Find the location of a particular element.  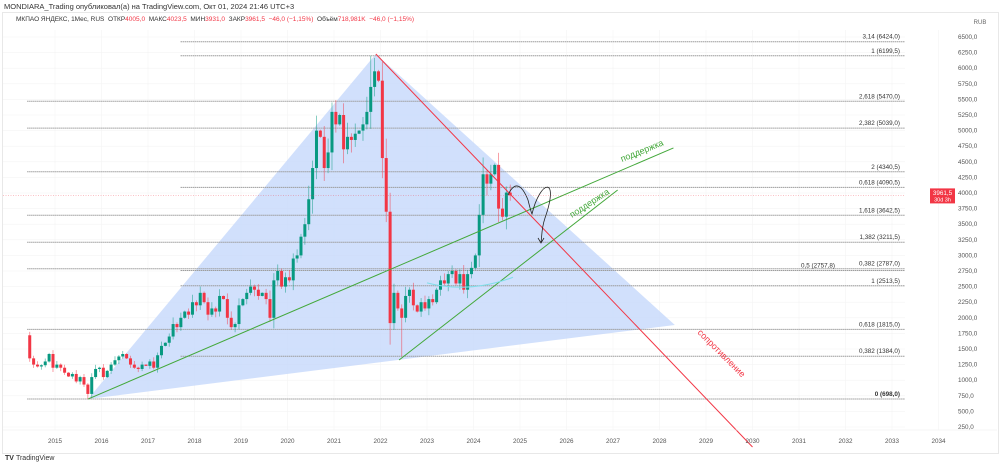

forecast-arrow-path is located at coordinates (529, 214).